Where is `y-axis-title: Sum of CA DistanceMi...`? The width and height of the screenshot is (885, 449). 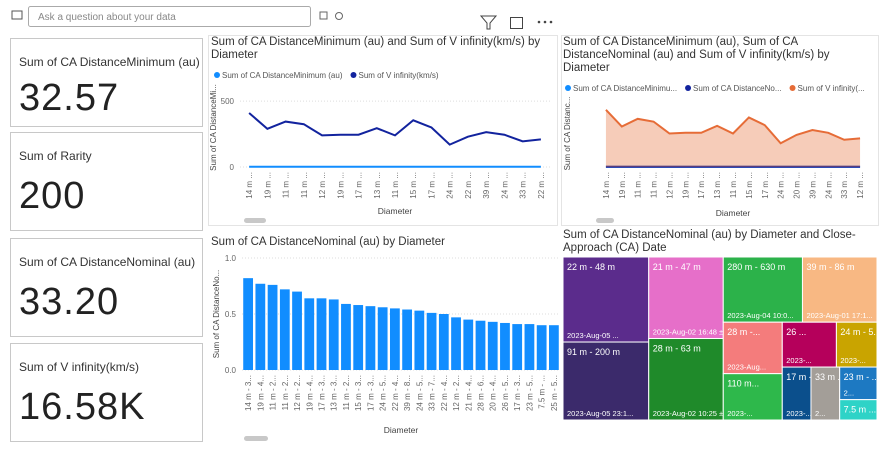 y-axis-title: Sum of CA DistanceMi... is located at coordinates (213, 127).